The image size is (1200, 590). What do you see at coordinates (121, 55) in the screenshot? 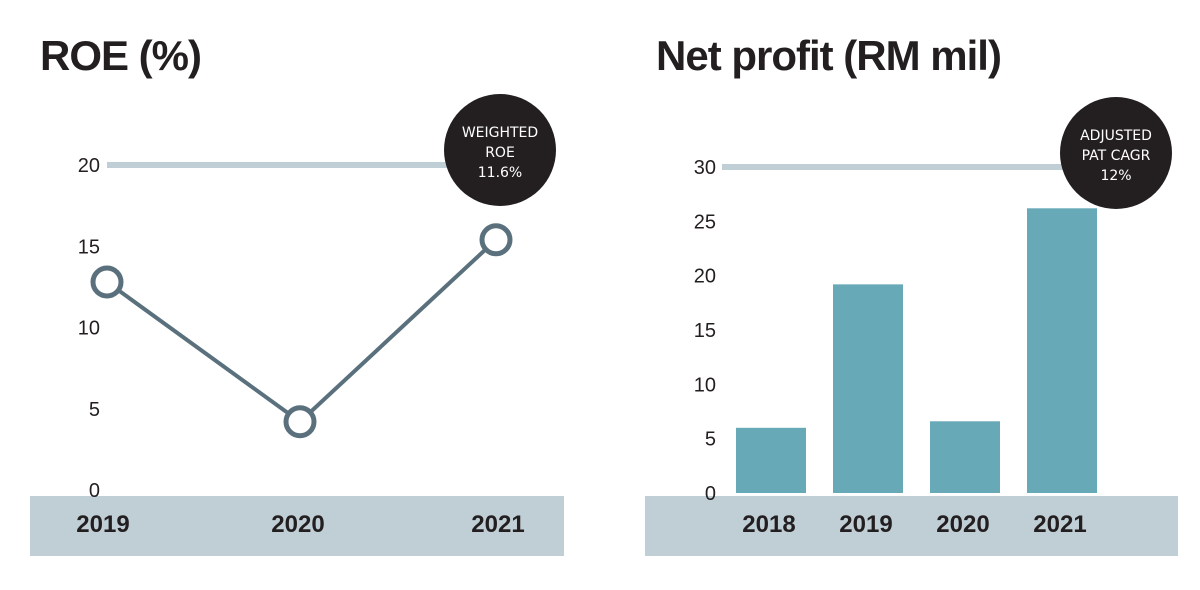
I see `roe-chart-title: ROE (%)` at bounding box center [121, 55].